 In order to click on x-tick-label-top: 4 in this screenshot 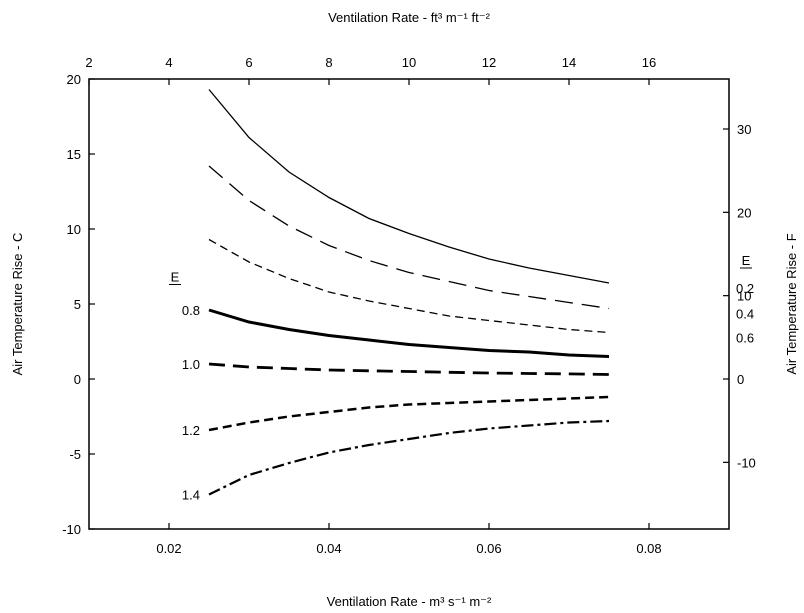, I will do `click(168, 62)`.